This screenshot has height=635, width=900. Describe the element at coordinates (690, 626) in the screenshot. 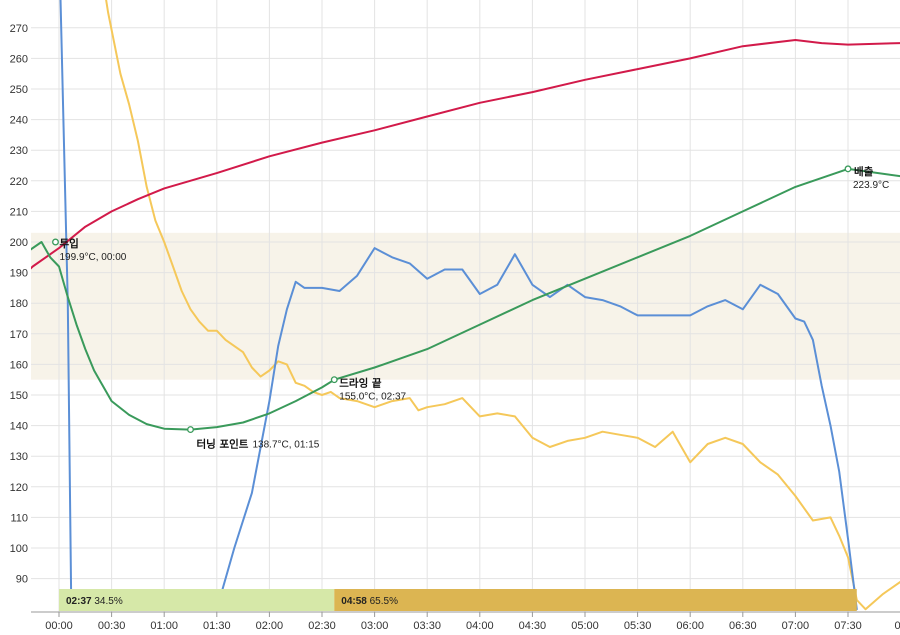

I see `x-tick-label: 06:00` at that location.